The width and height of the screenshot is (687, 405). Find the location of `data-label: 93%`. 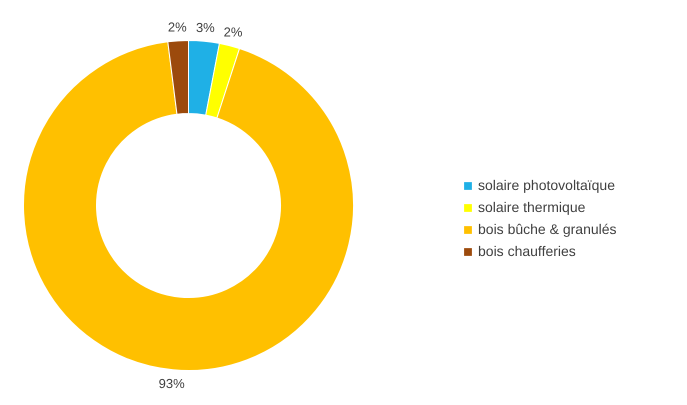

data-label: 93% is located at coordinates (172, 384).